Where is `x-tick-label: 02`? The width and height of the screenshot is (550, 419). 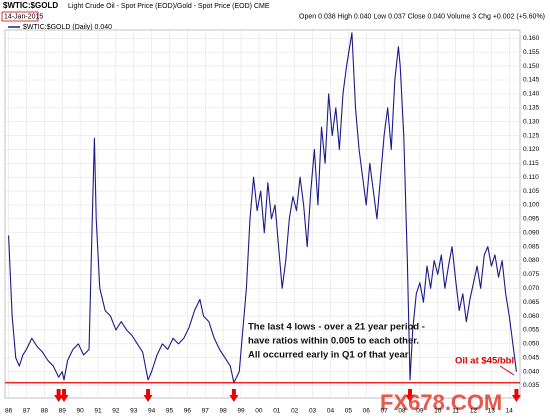 x-tick-label: 02 is located at coordinates (295, 411).